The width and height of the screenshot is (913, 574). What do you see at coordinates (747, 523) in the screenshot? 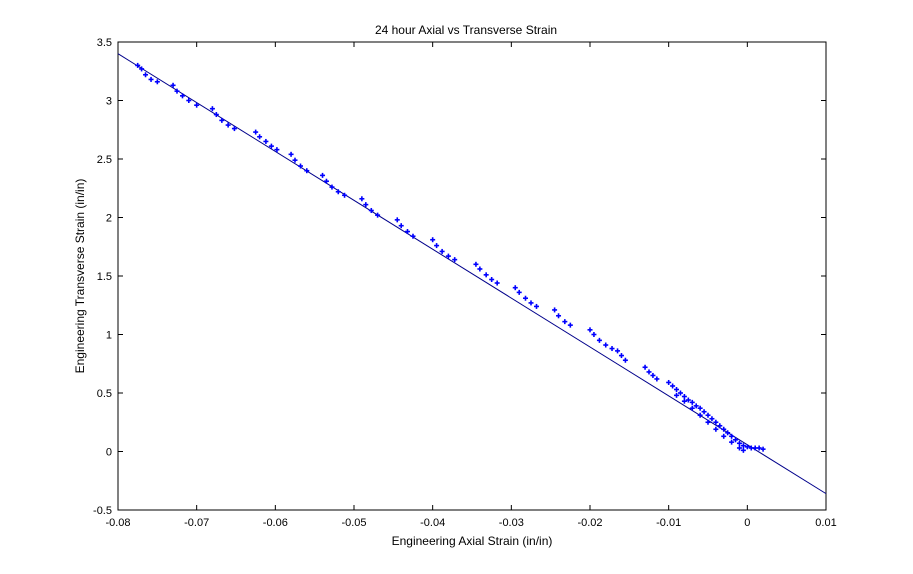
I see `x-tick-label: 0` at bounding box center [747, 523].